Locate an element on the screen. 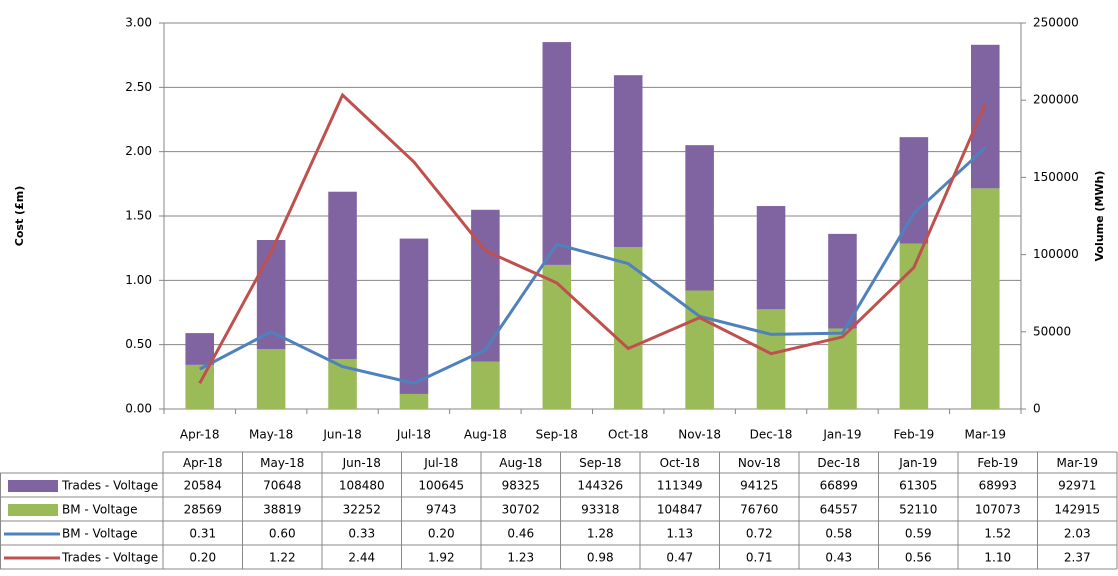 This screenshot has height=576, width=1118. y-tick-label: 2.00 is located at coordinates (138, 151).